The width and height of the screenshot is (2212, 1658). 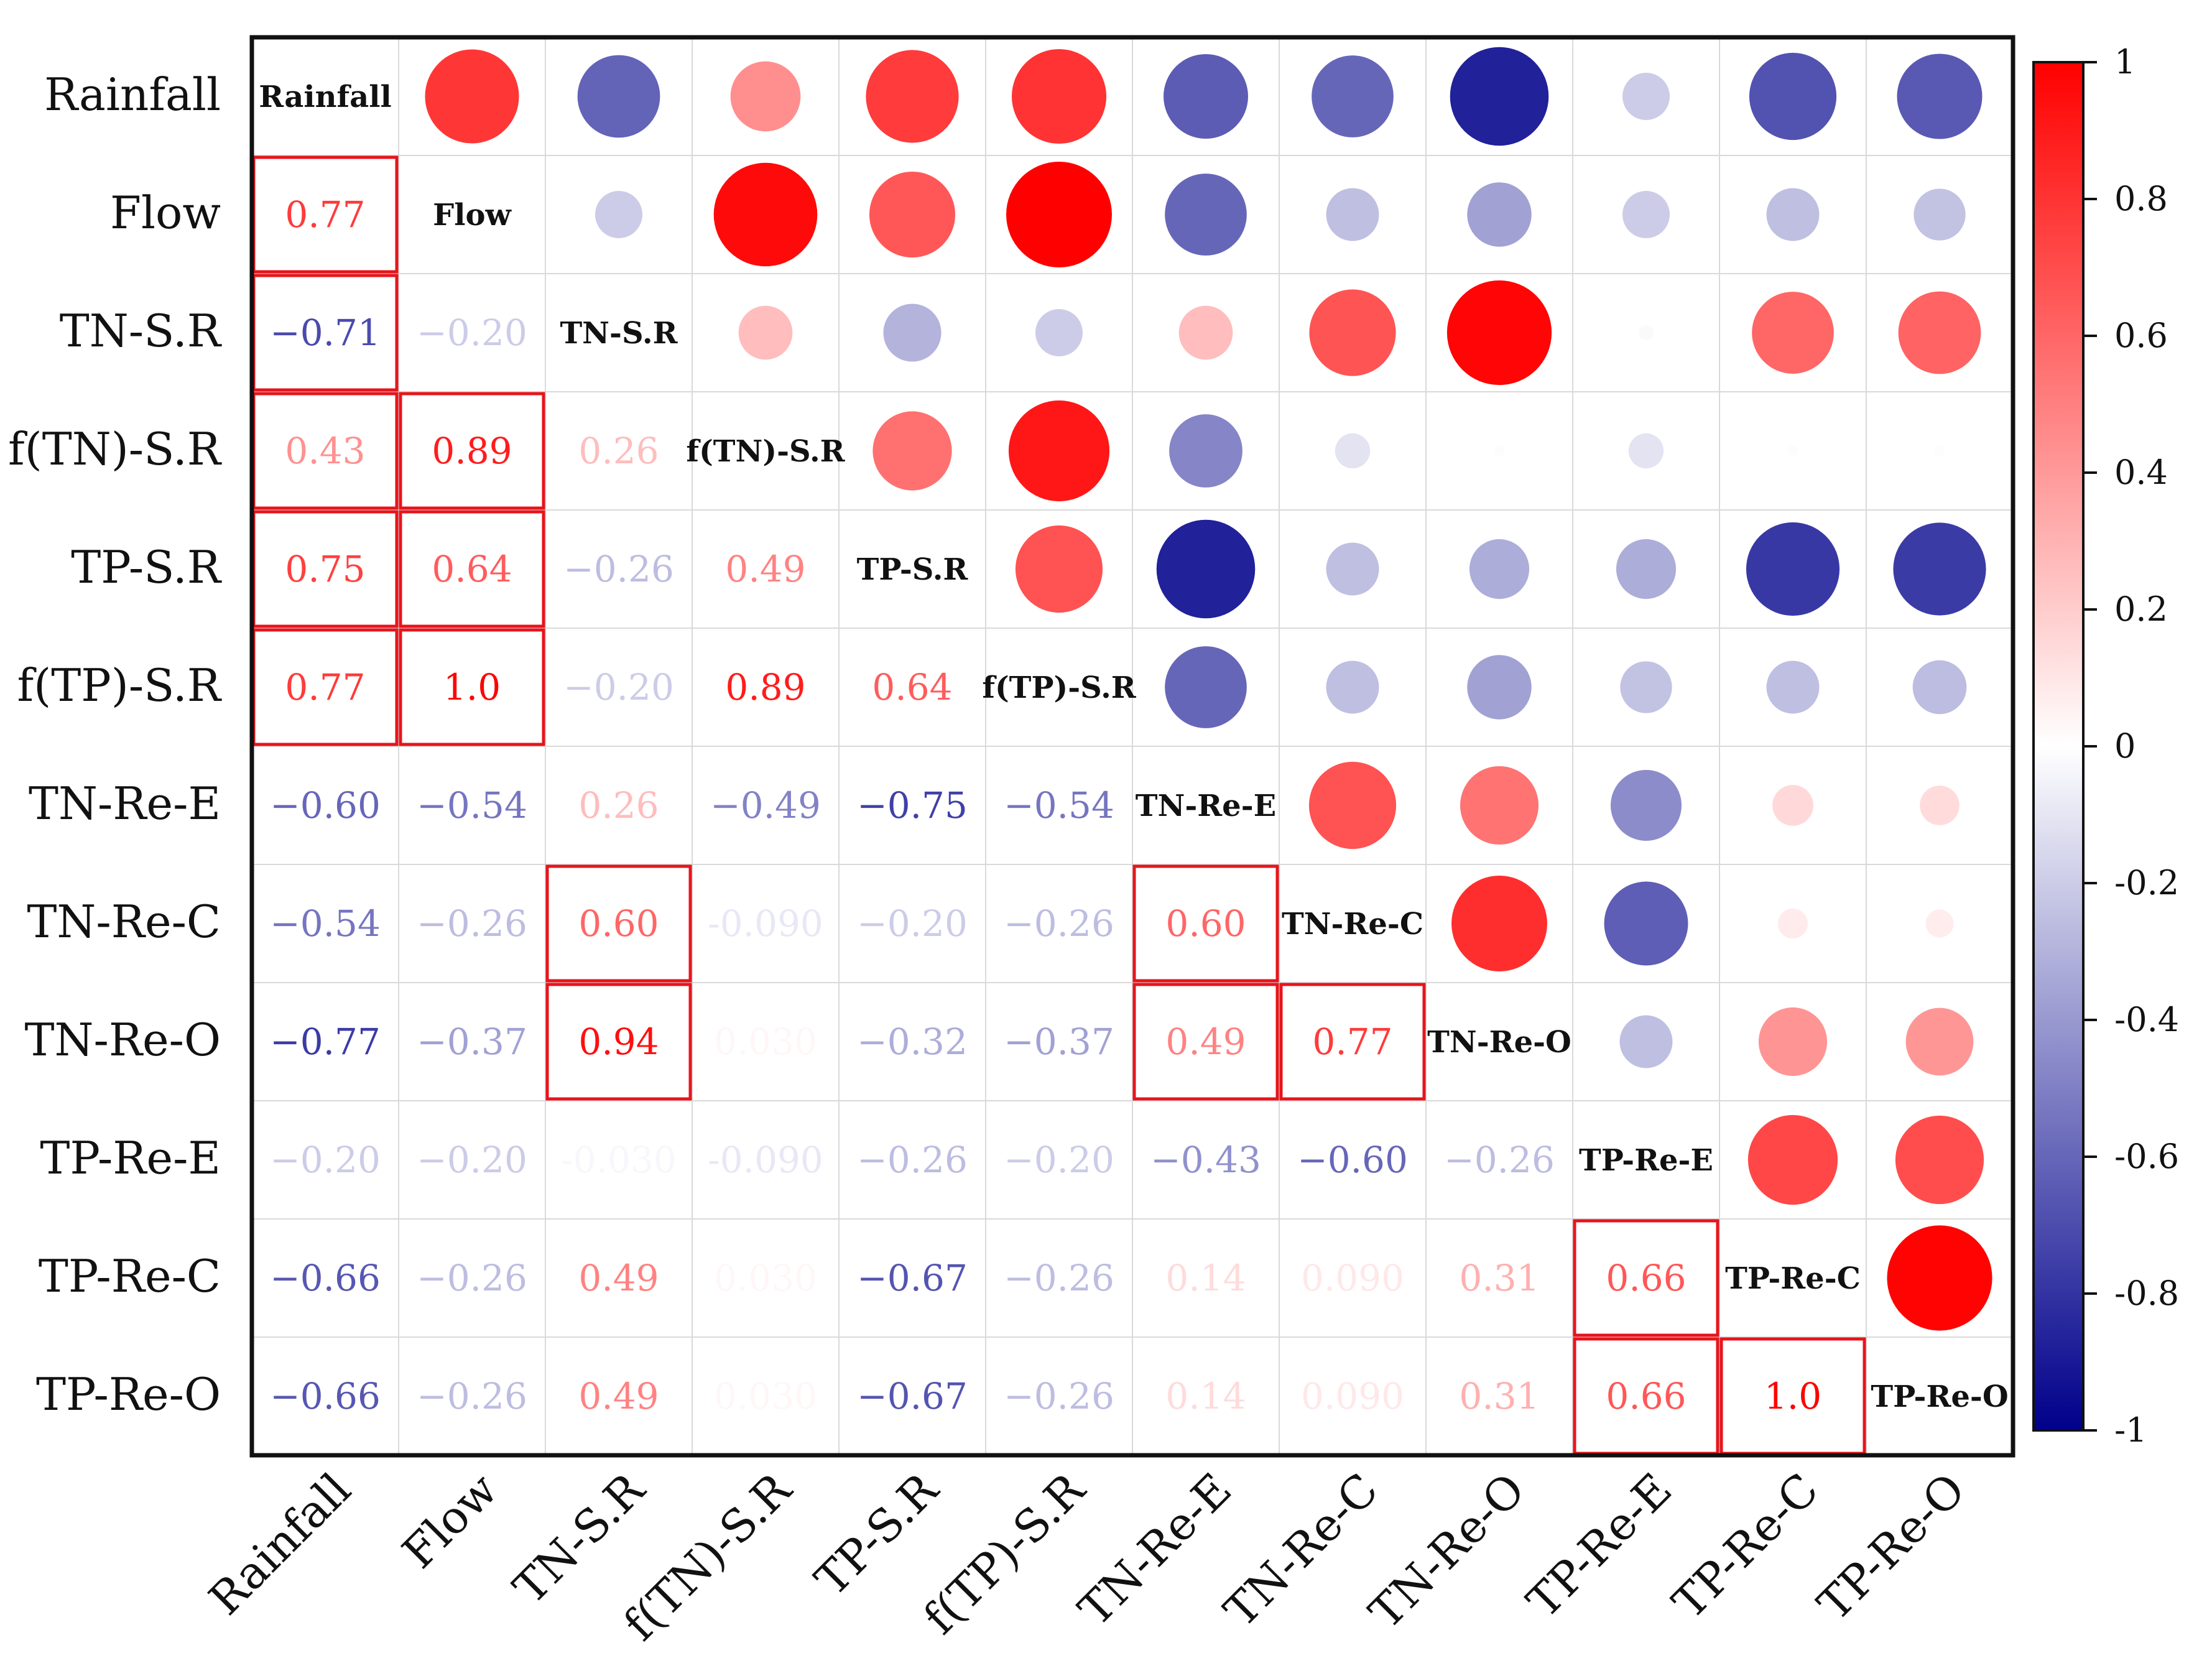 What do you see at coordinates (618, 1396) in the screenshot?
I see `cell-value: 0.49` at bounding box center [618, 1396].